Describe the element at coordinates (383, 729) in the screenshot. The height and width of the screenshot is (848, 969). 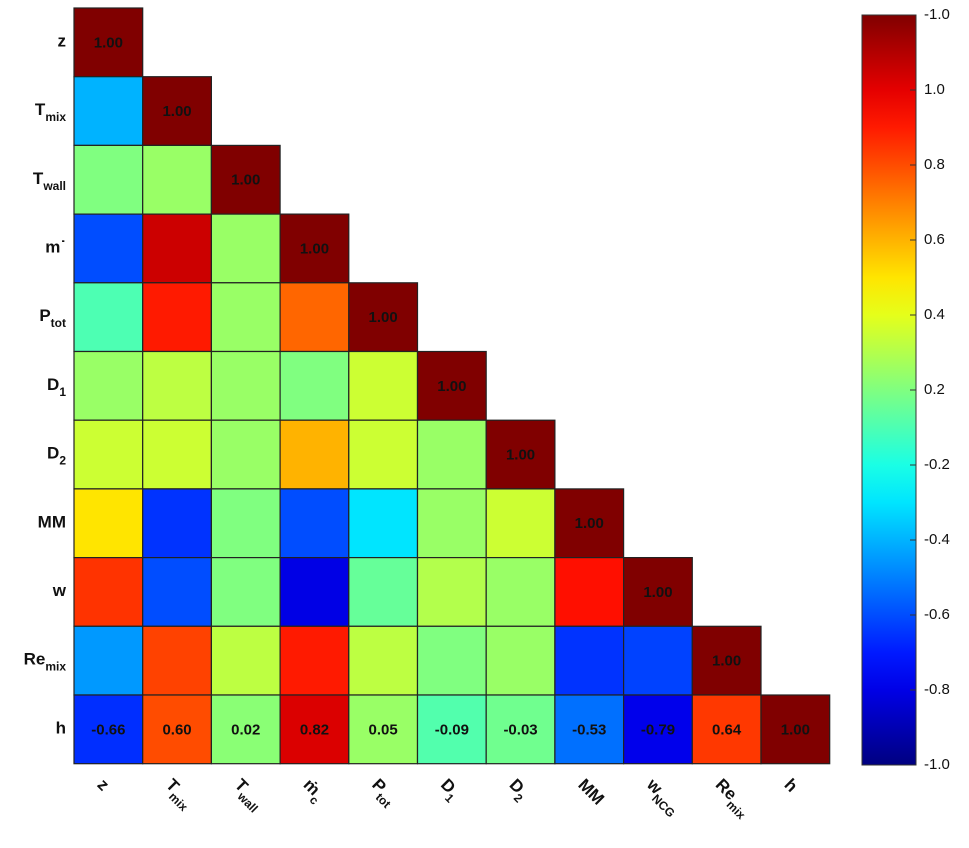
I see `cell-label: 0.05` at that location.